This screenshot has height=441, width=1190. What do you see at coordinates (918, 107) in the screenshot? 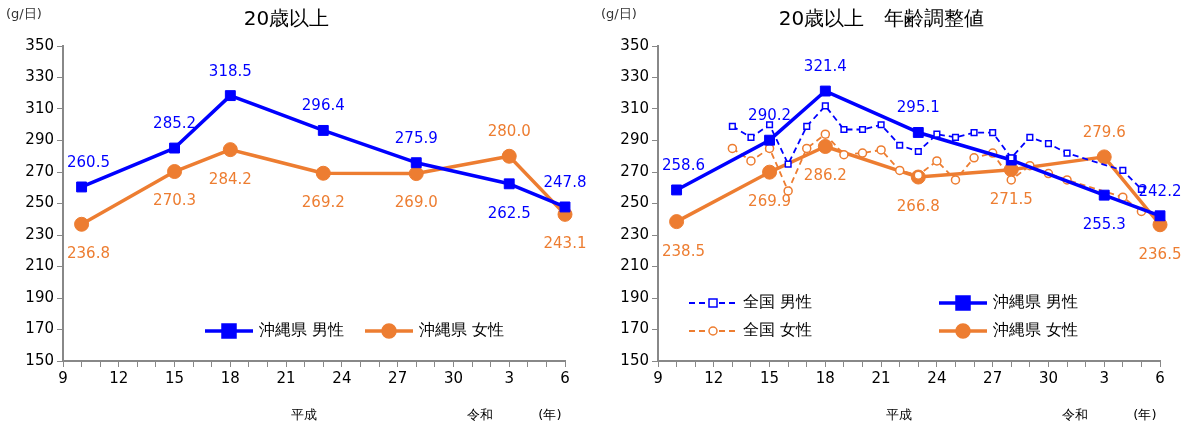
I see `data-label: 295.1` at bounding box center [918, 107].